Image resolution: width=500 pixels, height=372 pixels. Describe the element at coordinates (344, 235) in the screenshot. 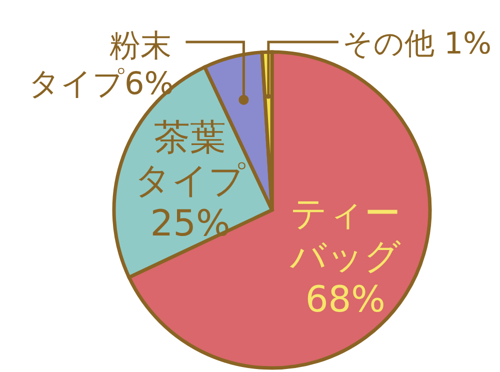

I see `slice-label: ティーバッグ` at that location.